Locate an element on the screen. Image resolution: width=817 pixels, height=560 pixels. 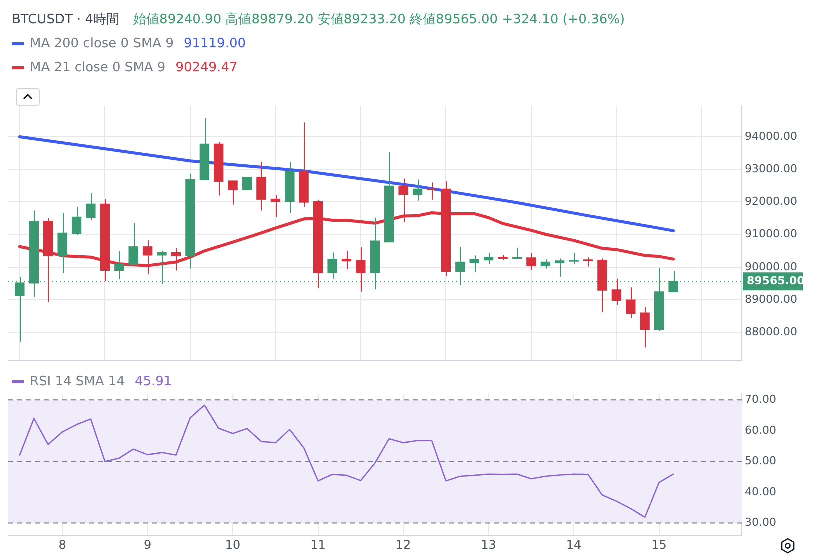
x-tick-label: 12 is located at coordinates (404, 545).